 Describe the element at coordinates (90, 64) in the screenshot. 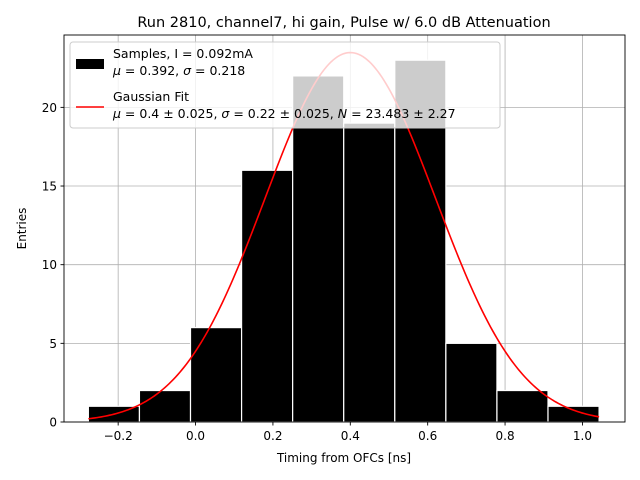

I see `legend-patch` at that location.